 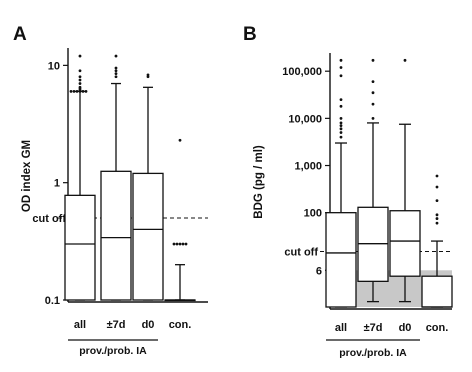 What do you see at coordinates (308, 167) in the screenshot?
I see `y-tick-label: 1,000` at bounding box center [308, 167].